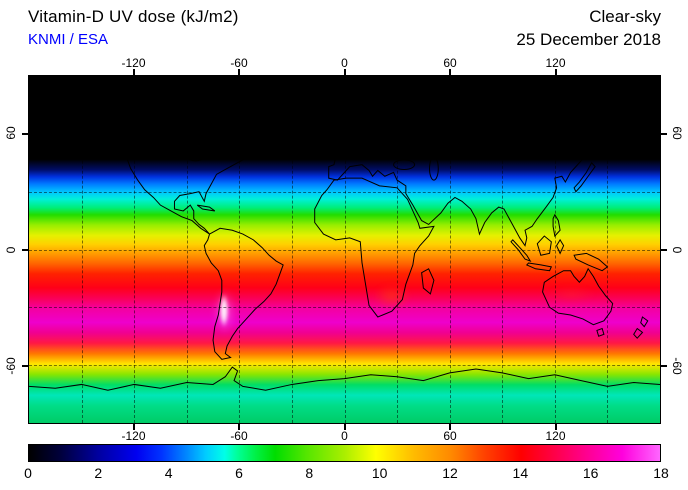 Image resolution: width=688 pixels, height=490 pixels. I want to click on coastline-greenland, so click(266, 113).